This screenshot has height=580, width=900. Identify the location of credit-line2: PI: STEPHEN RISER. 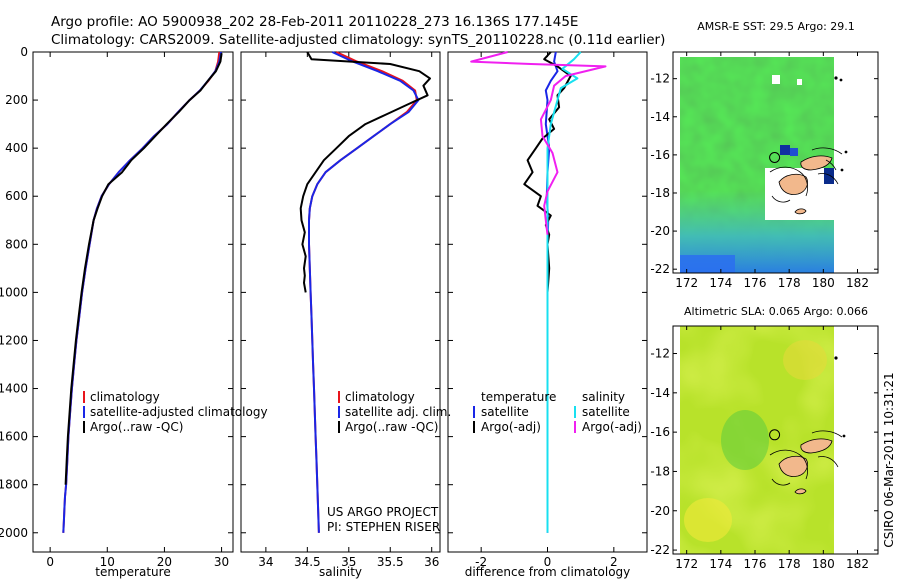
(383, 527).